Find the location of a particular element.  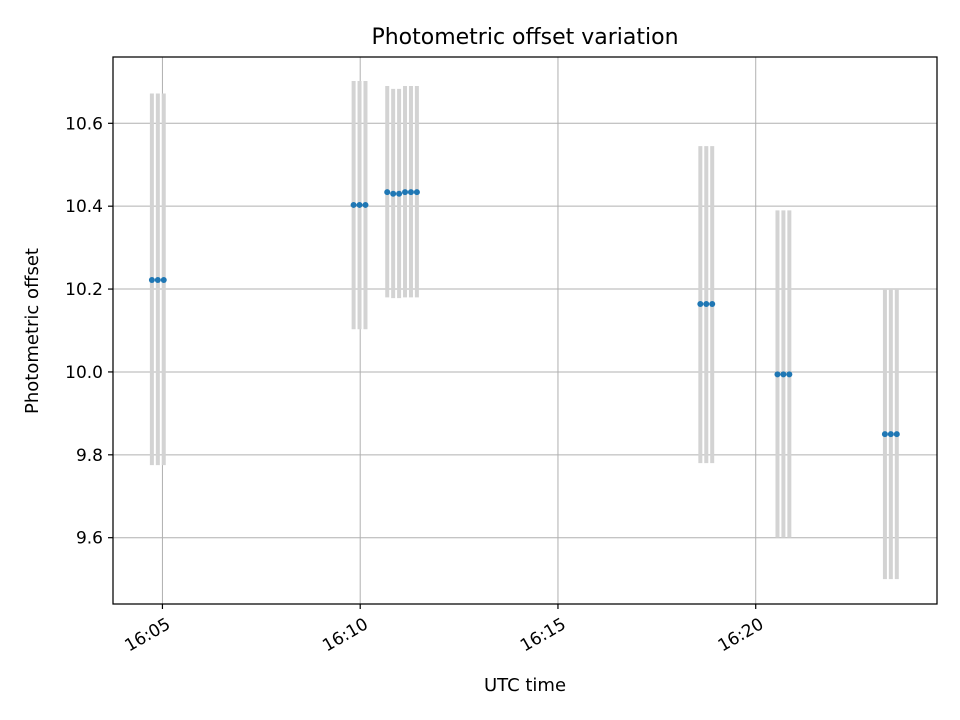

y-tick-label: 10.6 is located at coordinates (84, 124).